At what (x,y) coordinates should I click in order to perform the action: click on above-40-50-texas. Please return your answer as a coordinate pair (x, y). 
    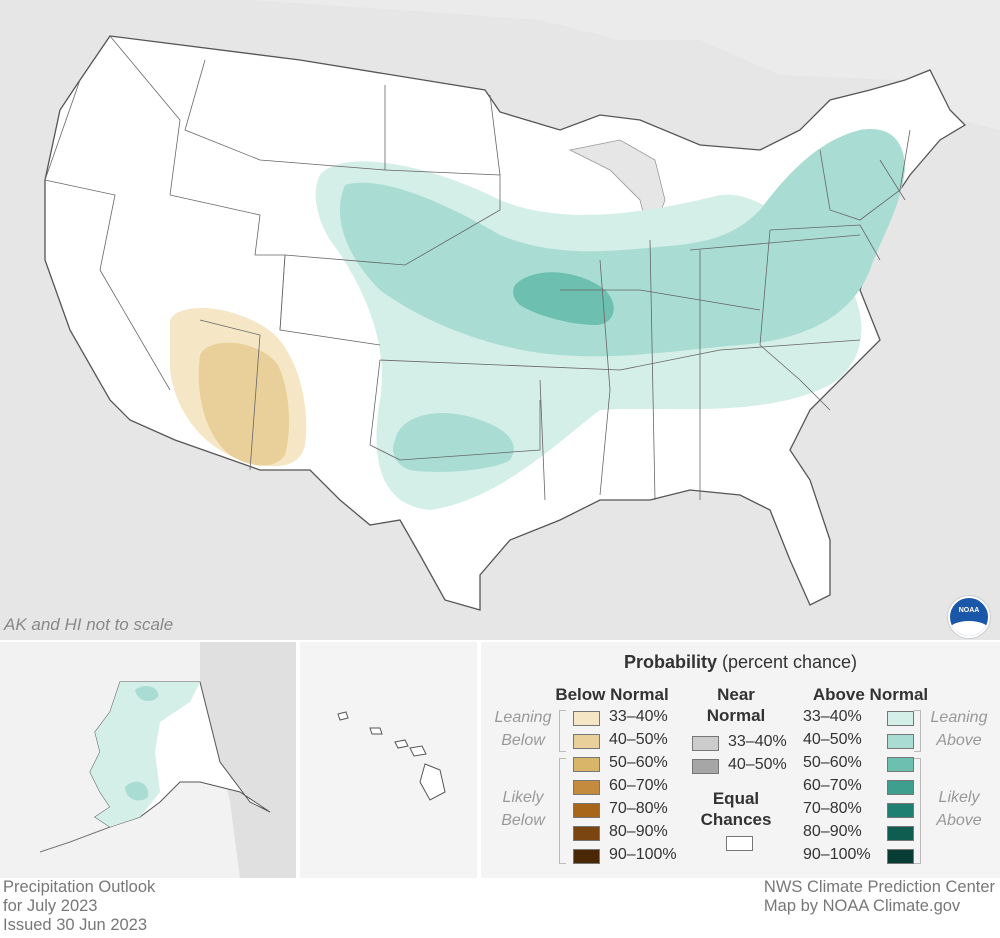
    Looking at the image, I should click on (453, 442).